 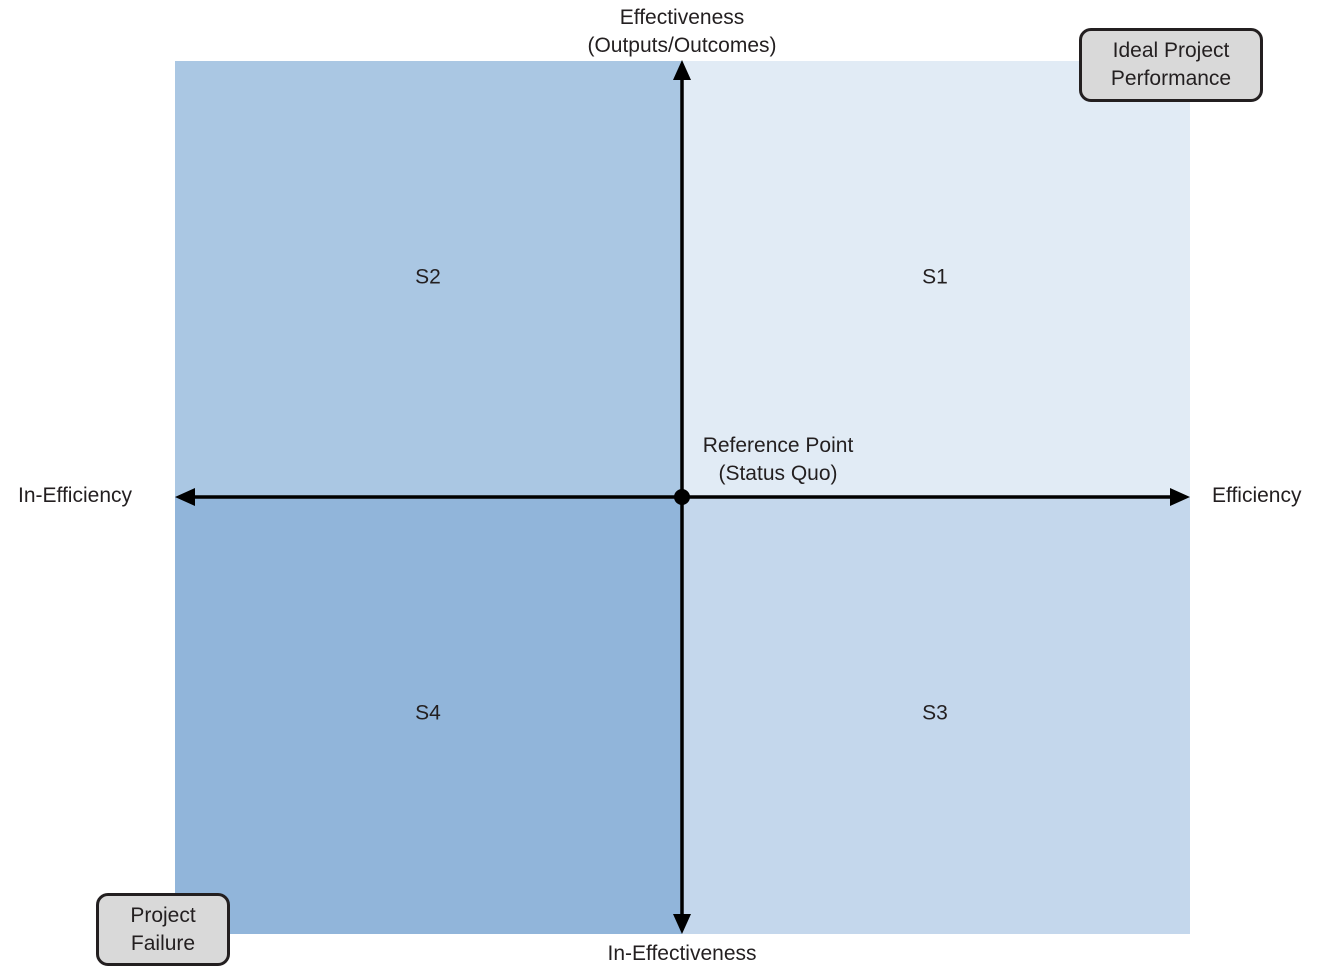 What do you see at coordinates (163, 943) in the screenshot?
I see `failure-callout-line2: Failure` at bounding box center [163, 943].